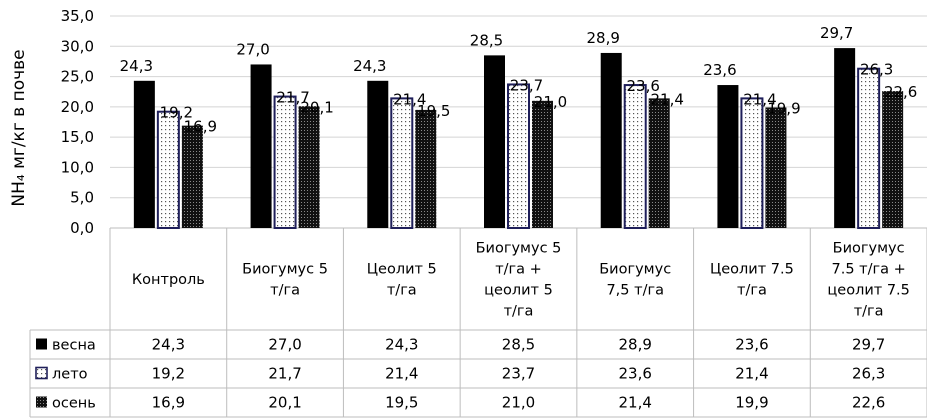  Describe the element at coordinates (550, 102) in the screenshot. I see `data-label: 21,0` at that location.